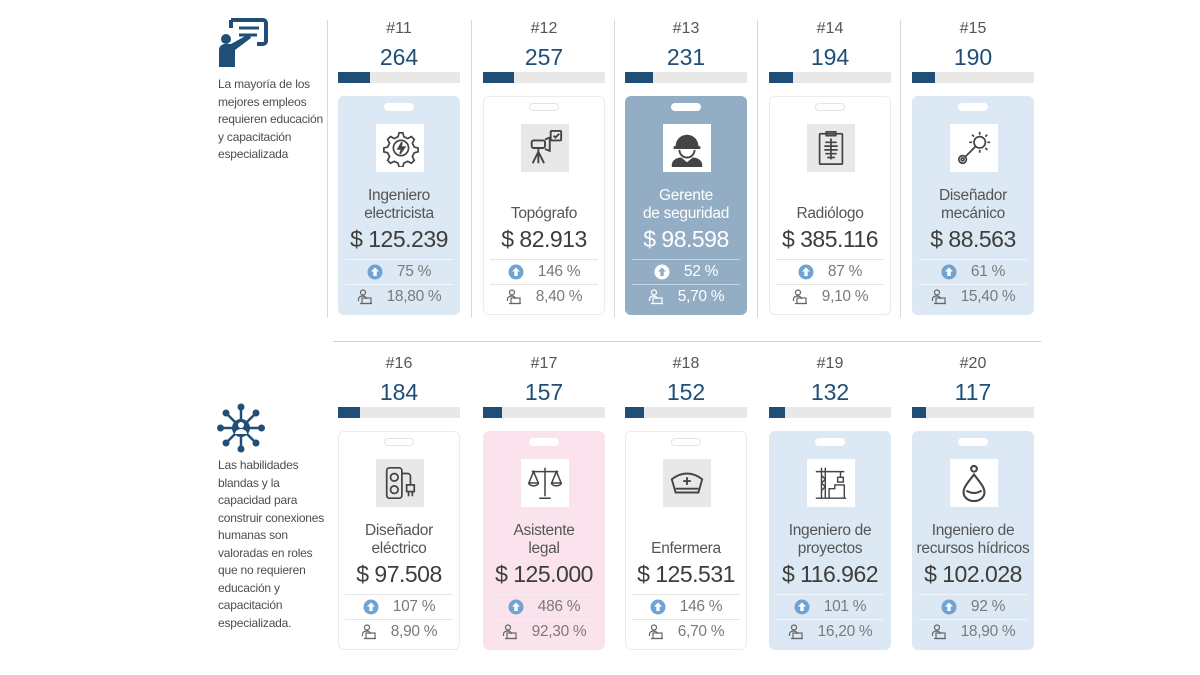  I want to click on share-value: 5,70 %, so click(701, 296).